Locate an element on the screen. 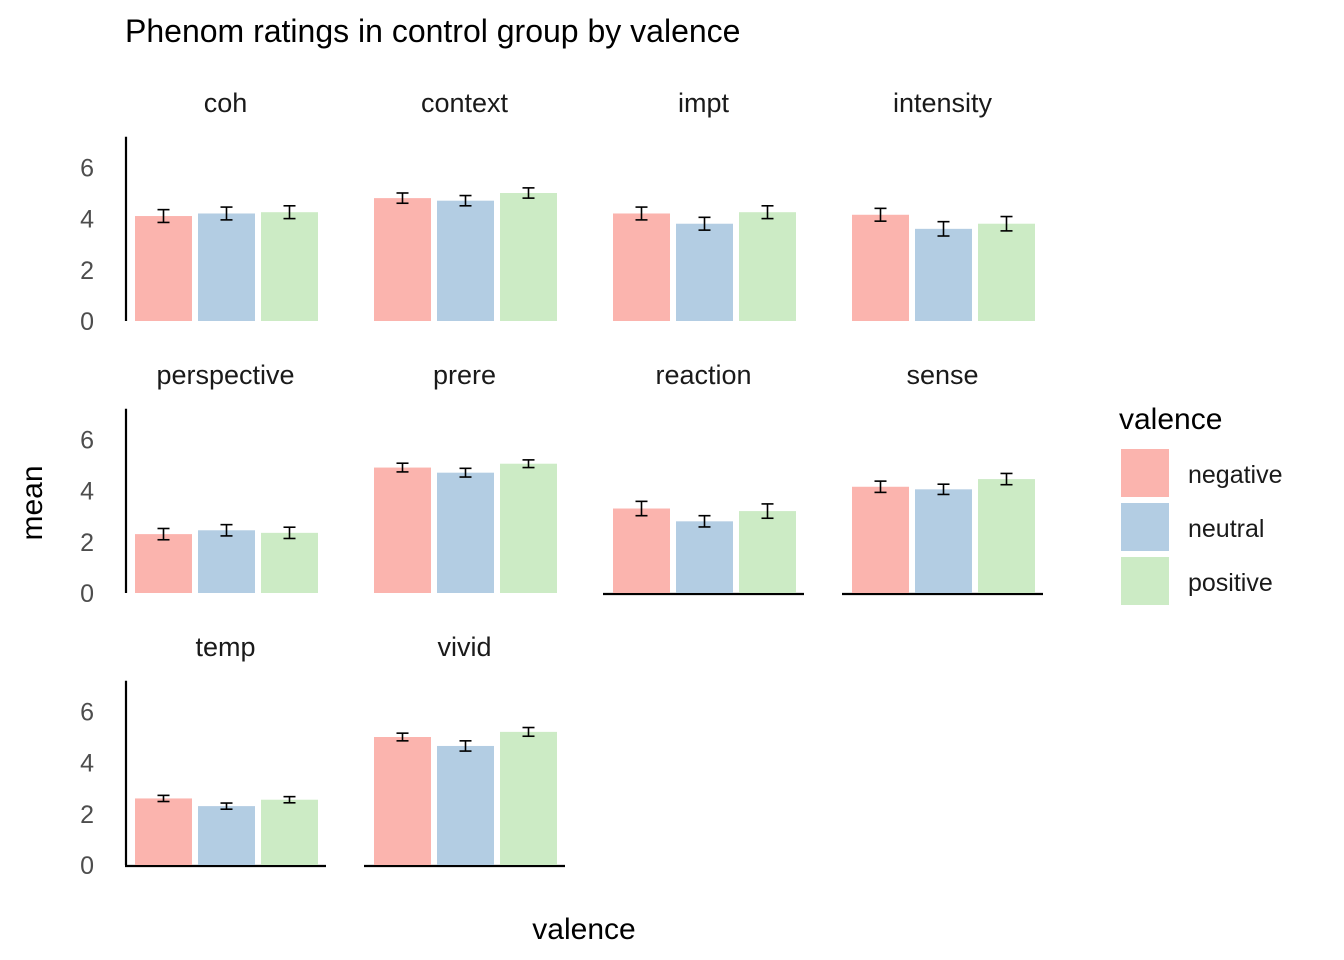  error-bar-coh-positive is located at coordinates (289, 212).